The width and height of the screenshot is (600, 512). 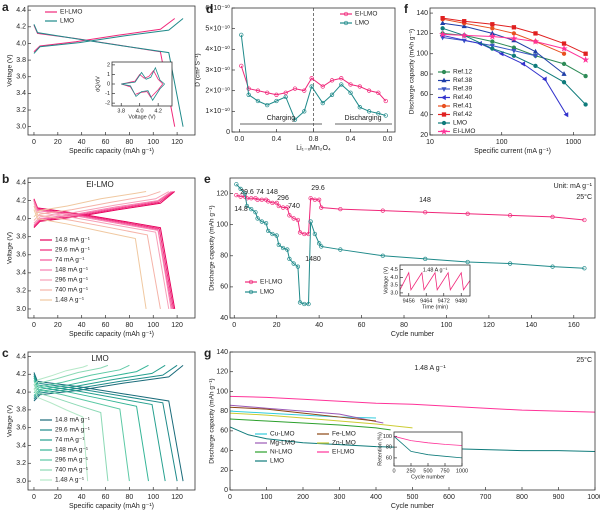 I want to click on y-tick-label: 4.0, so click(x=21, y=43).